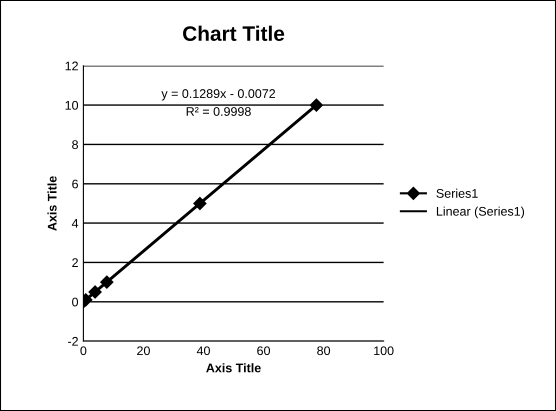 This screenshot has width=556, height=411. Describe the element at coordinates (75, 302) in the screenshot. I see `y-tick-label: 0` at that location.